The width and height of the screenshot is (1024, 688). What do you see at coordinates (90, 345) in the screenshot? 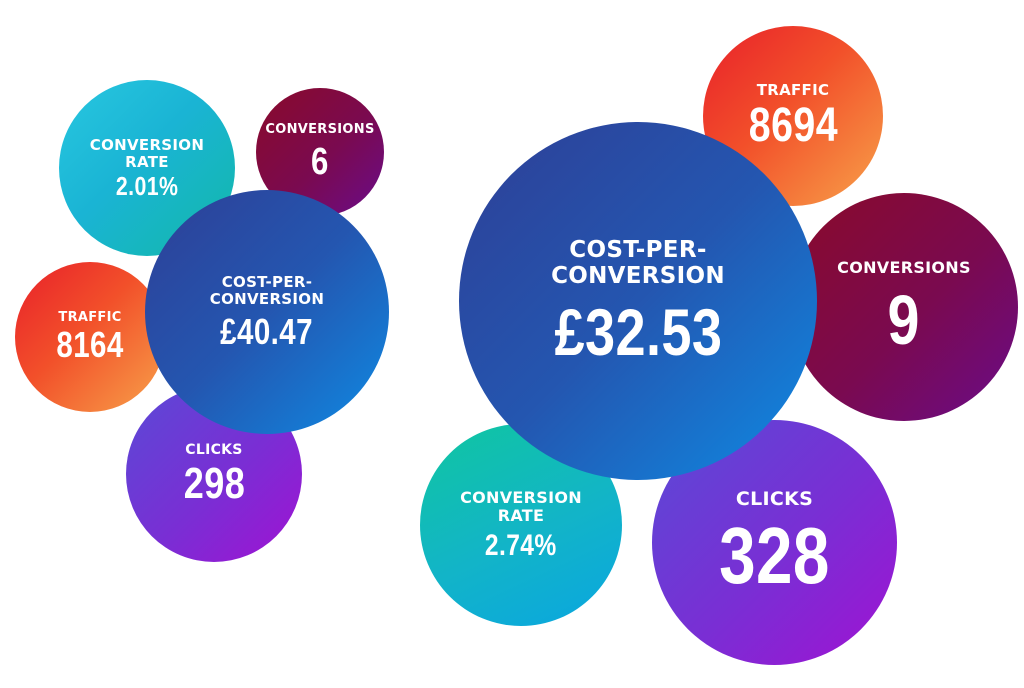
I see `left-traffic-value: 8164` at bounding box center [90, 345].